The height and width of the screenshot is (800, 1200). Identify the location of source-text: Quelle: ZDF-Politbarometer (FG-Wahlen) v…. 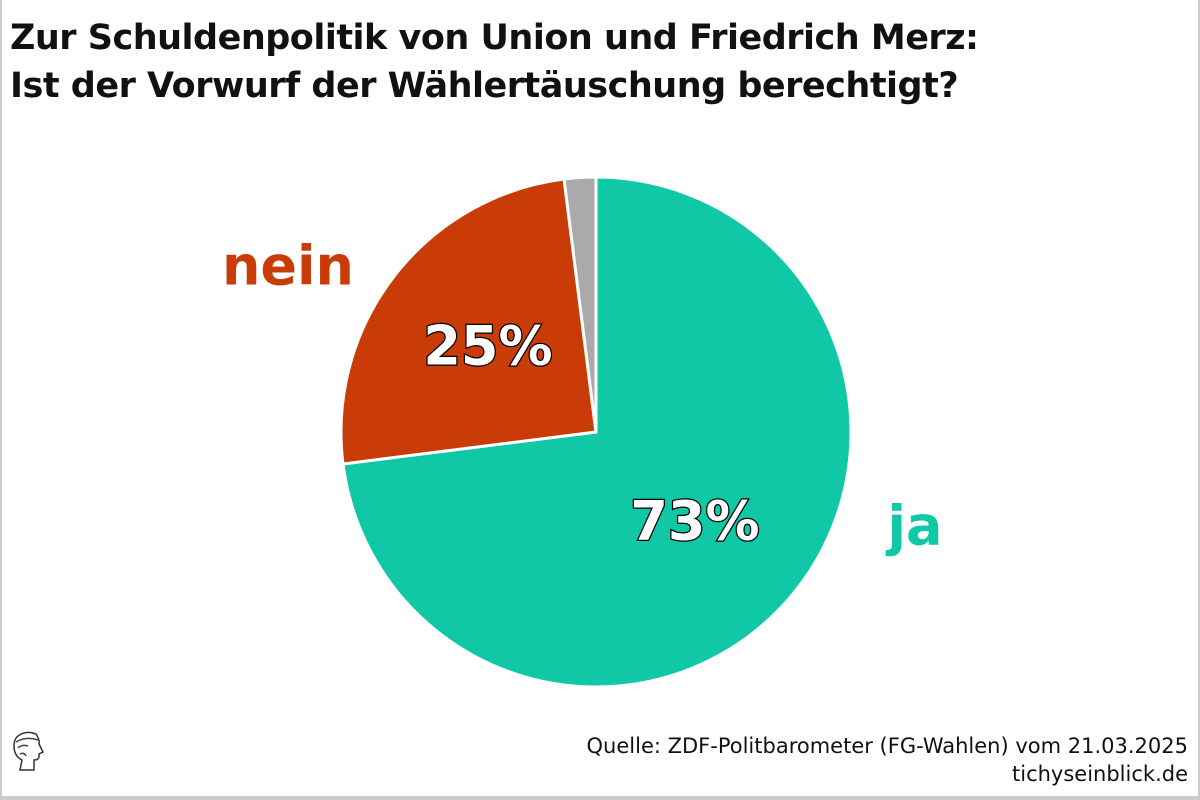
(887, 746).